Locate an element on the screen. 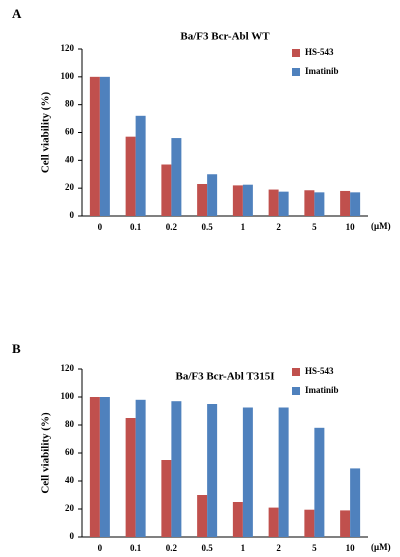 This screenshot has height=557, width=400. chart-title: Ba/F3 Bcr-Abl T315I is located at coordinates (224, 377).